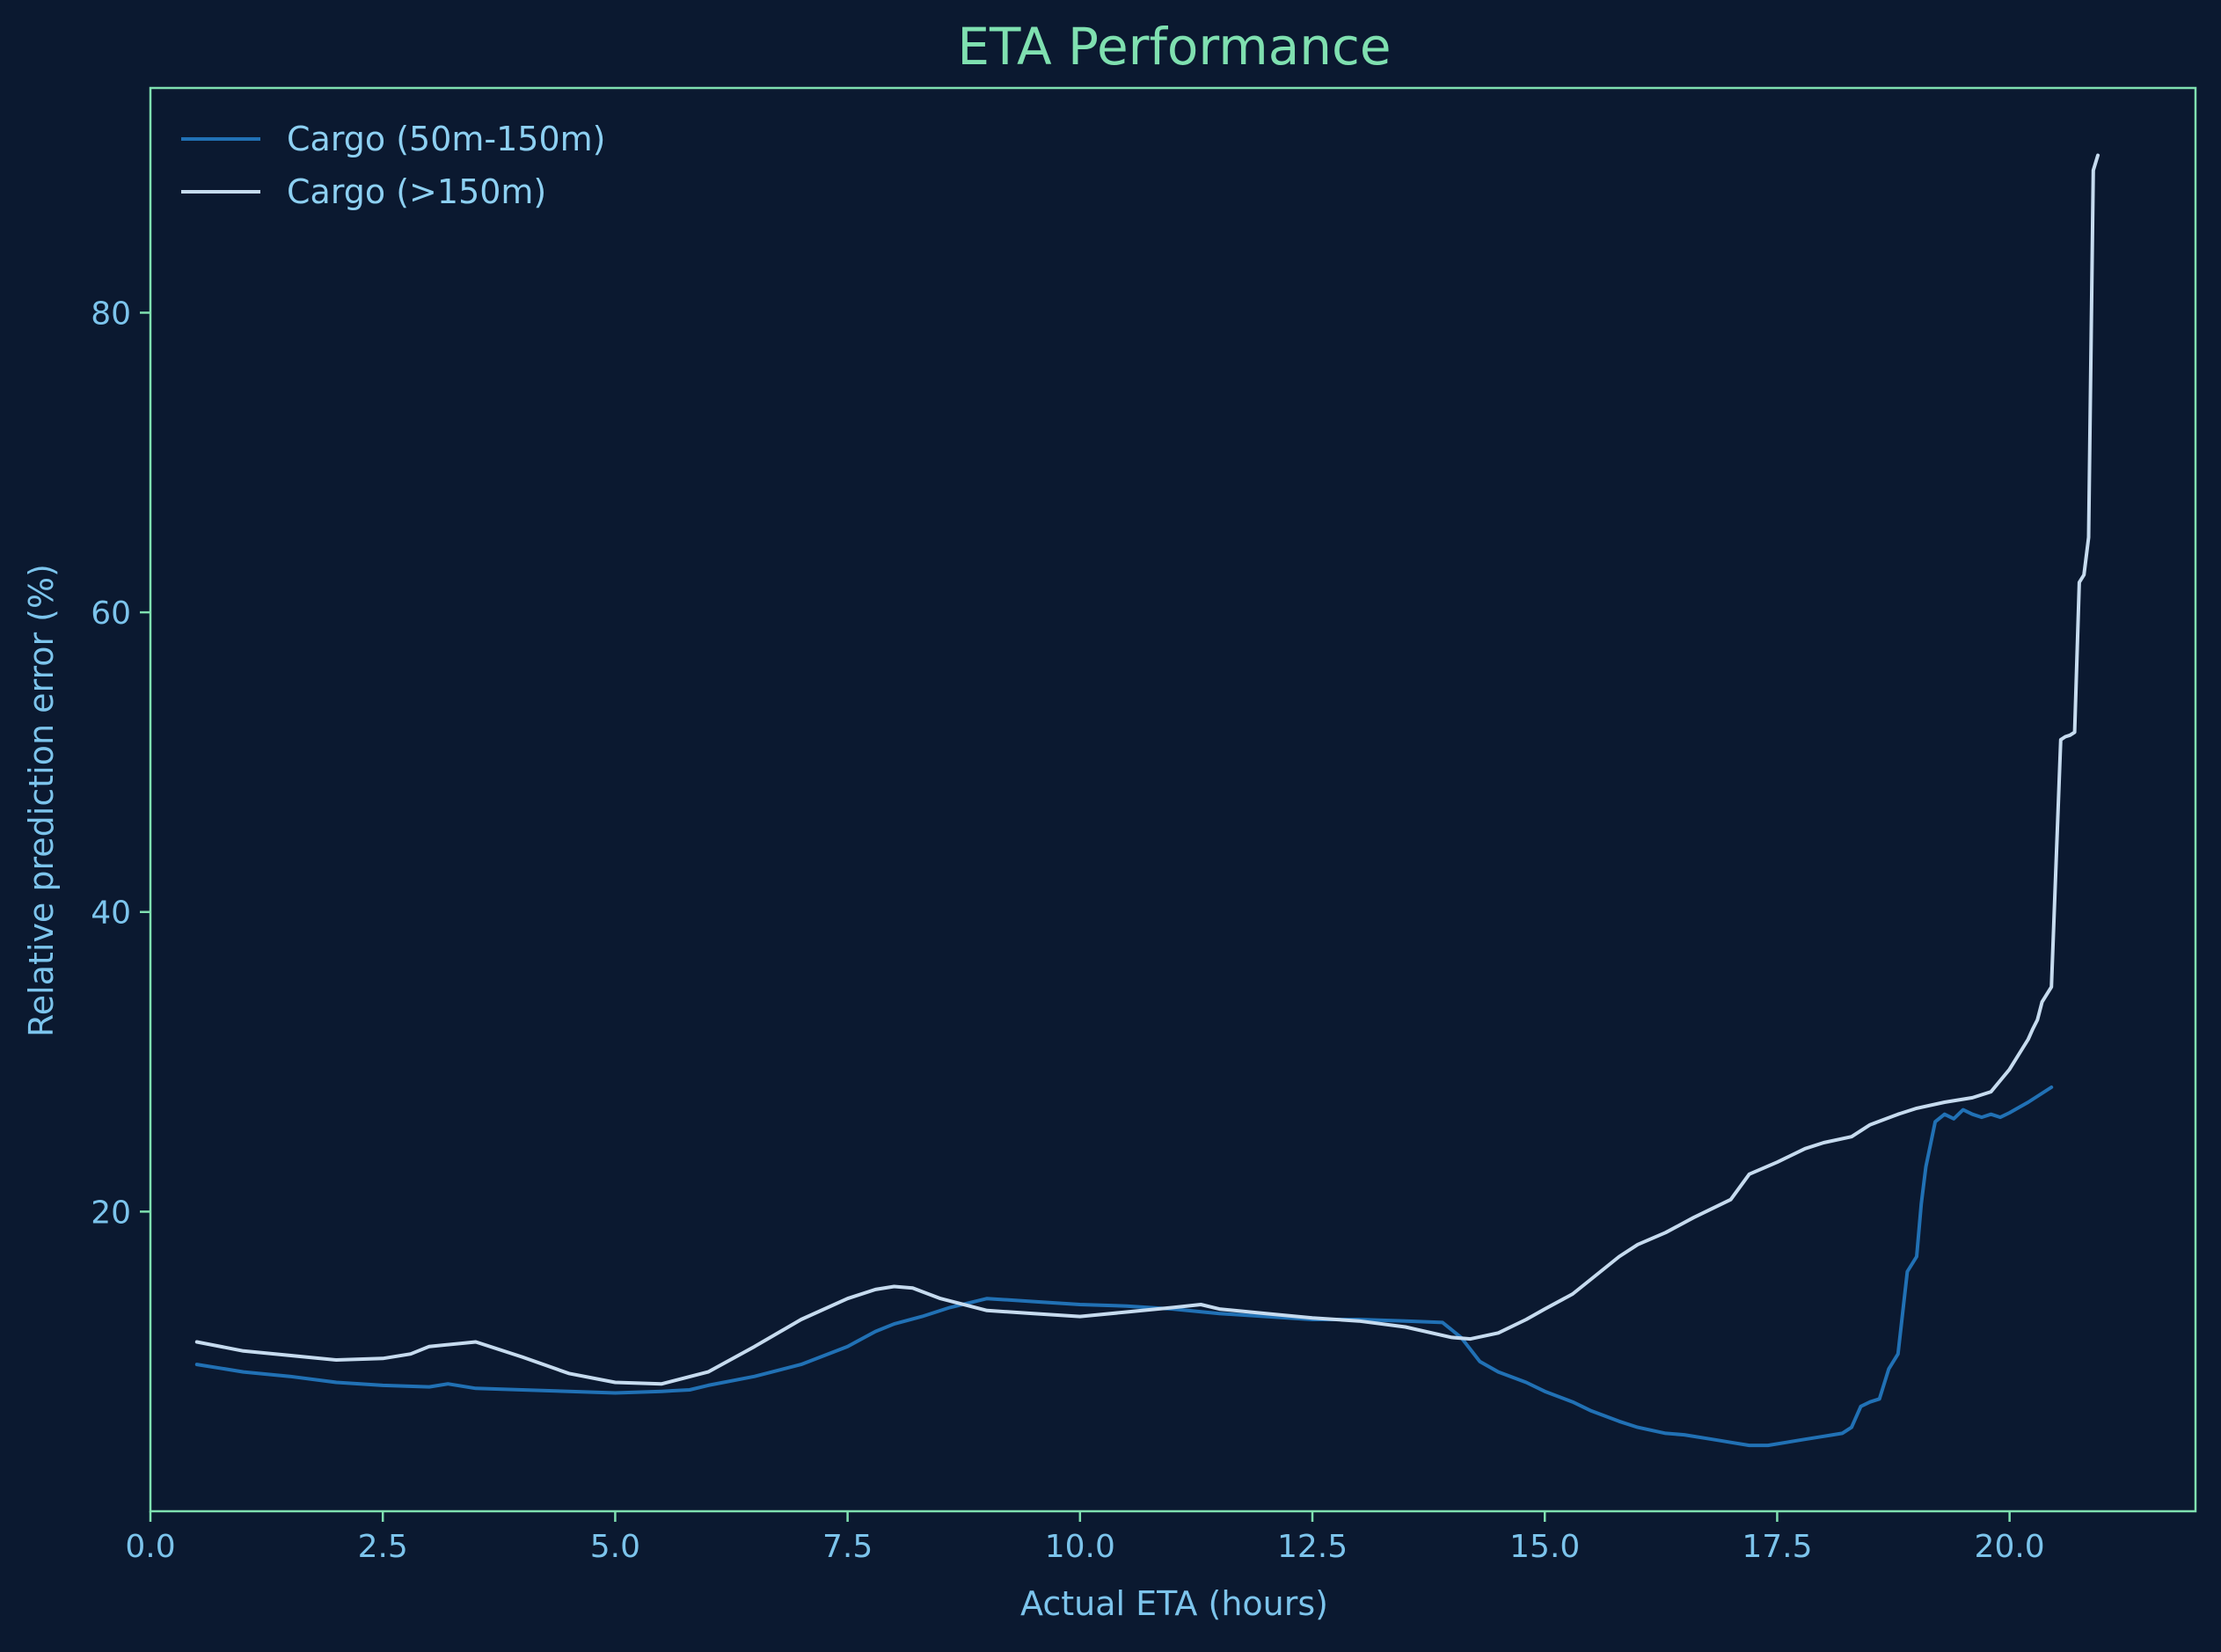 The image size is (2221, 1652). Describe the element at coordinates (1174, 47) in the screenshot. I see `chart-title: ETA Performance` at that location.